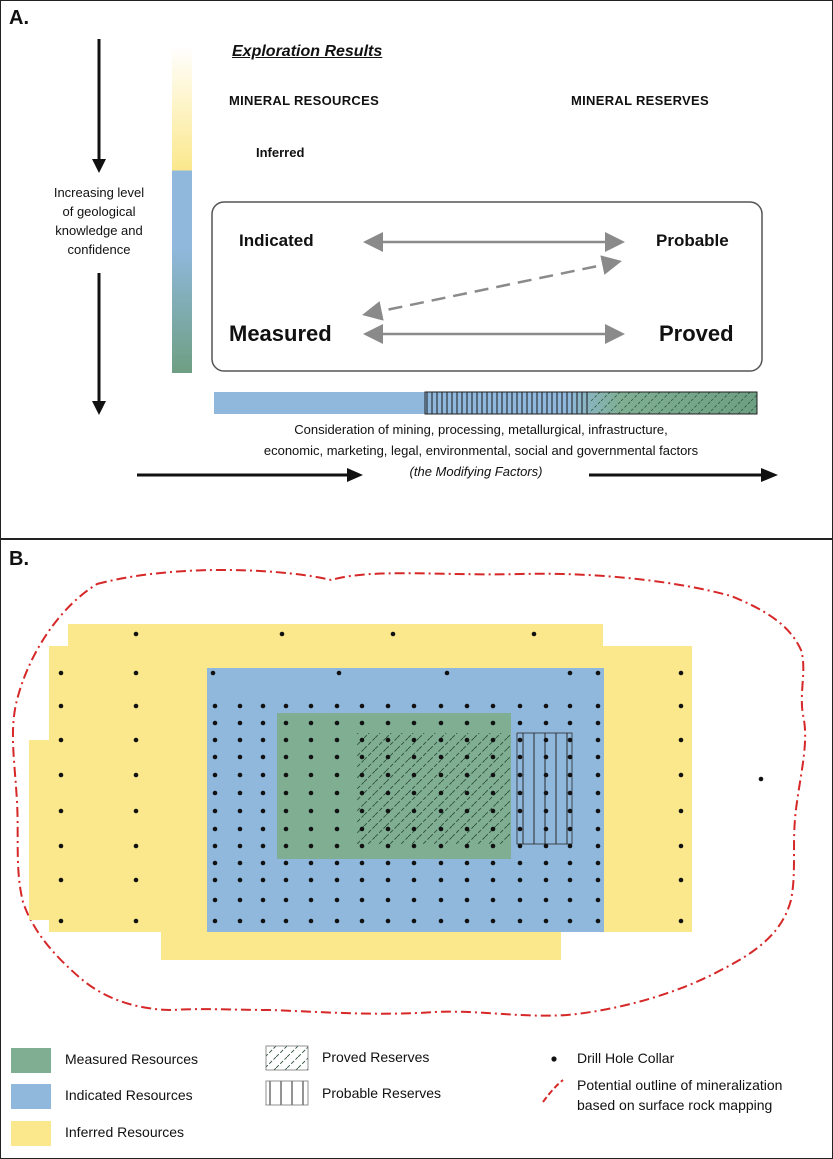 The image size is (833, 1159). Describe the element at coordinates (99, 192) in the screenshot. I see `confidence-axis-line-1: Increasing level` at that location.